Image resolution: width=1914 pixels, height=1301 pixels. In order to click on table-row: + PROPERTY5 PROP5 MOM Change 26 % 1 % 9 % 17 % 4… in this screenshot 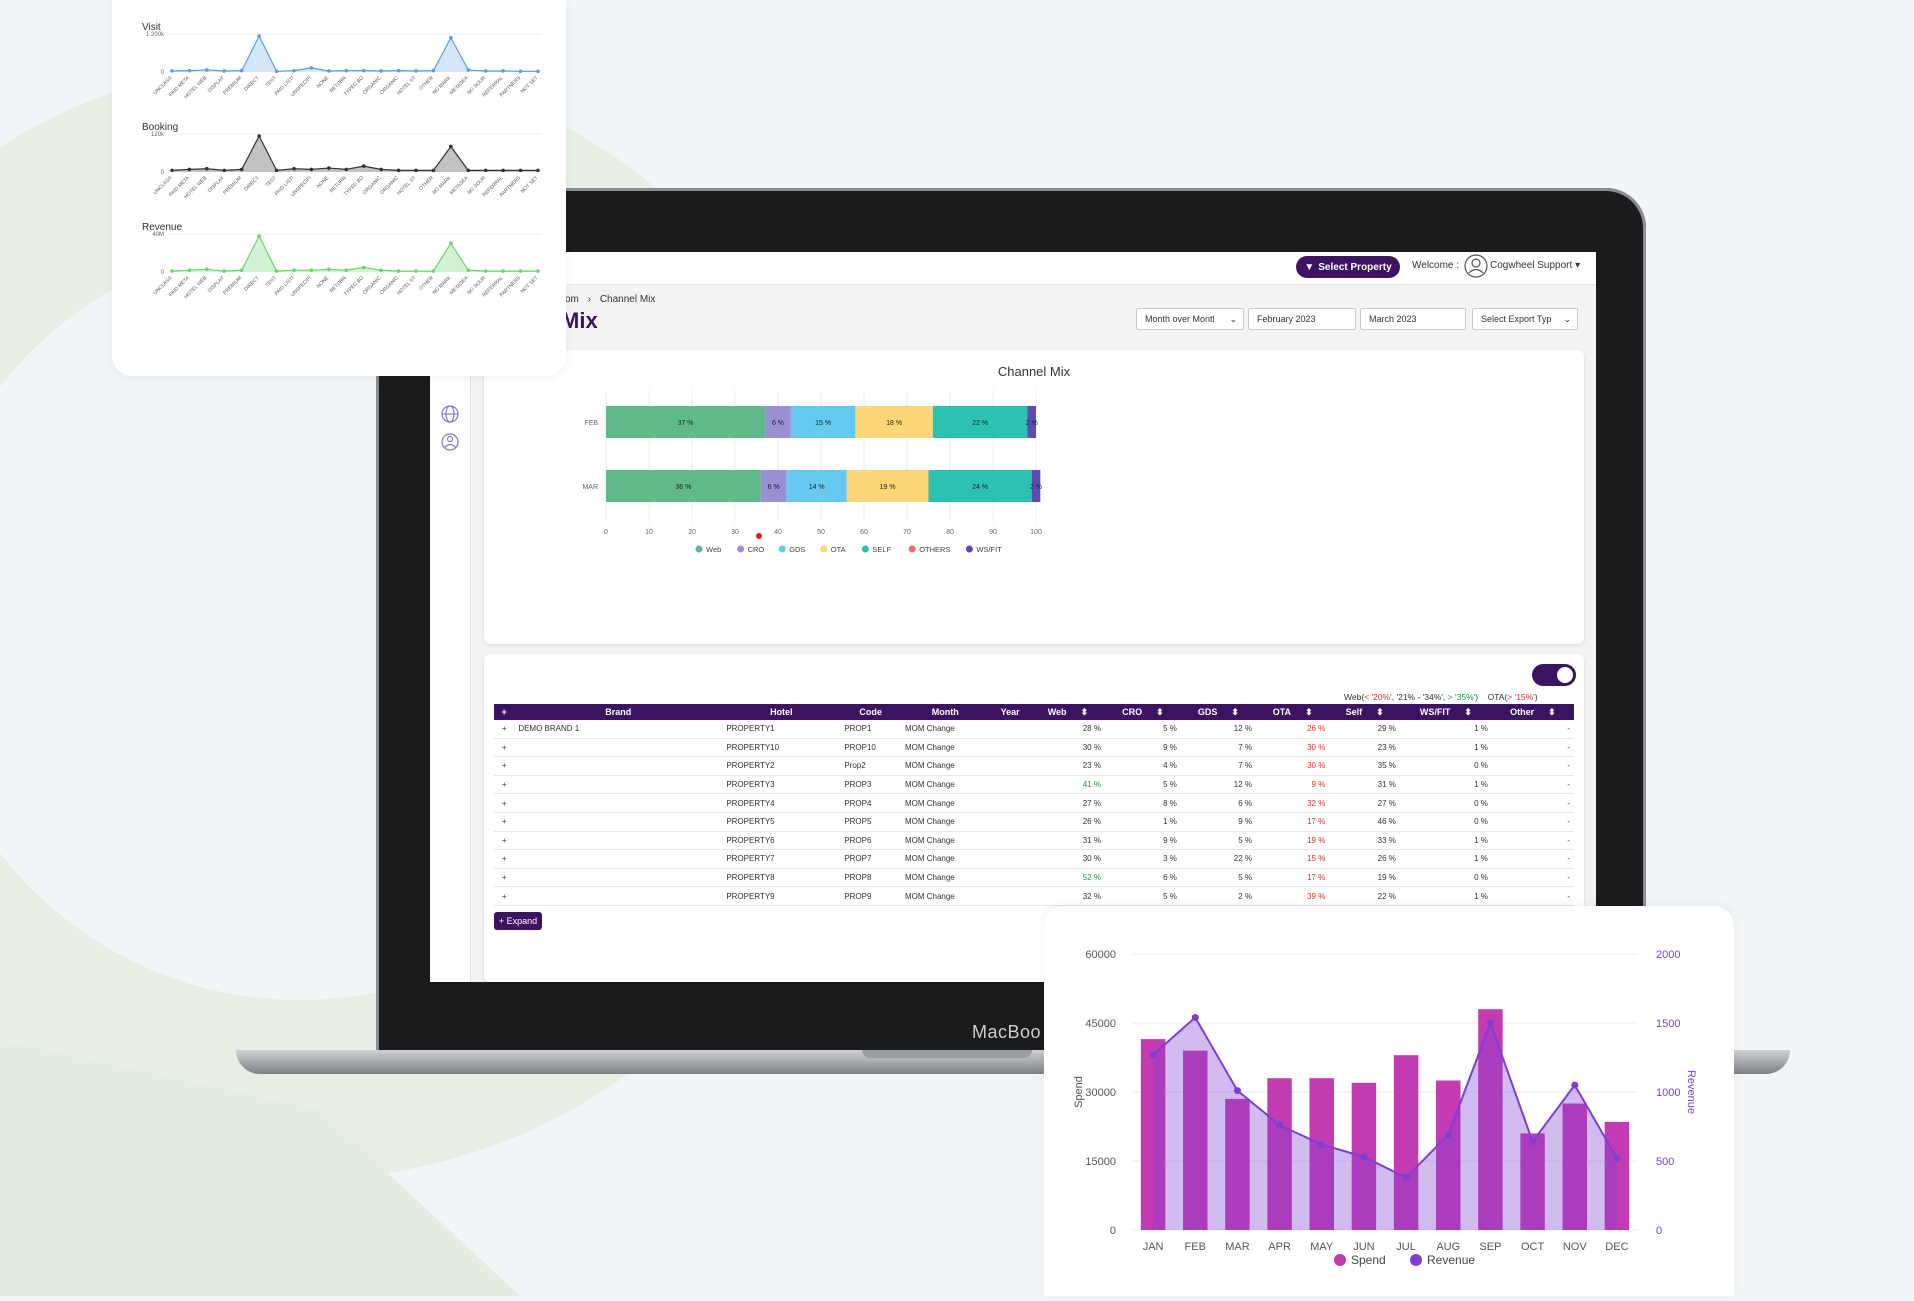, I will do `click(1034, 822)`.